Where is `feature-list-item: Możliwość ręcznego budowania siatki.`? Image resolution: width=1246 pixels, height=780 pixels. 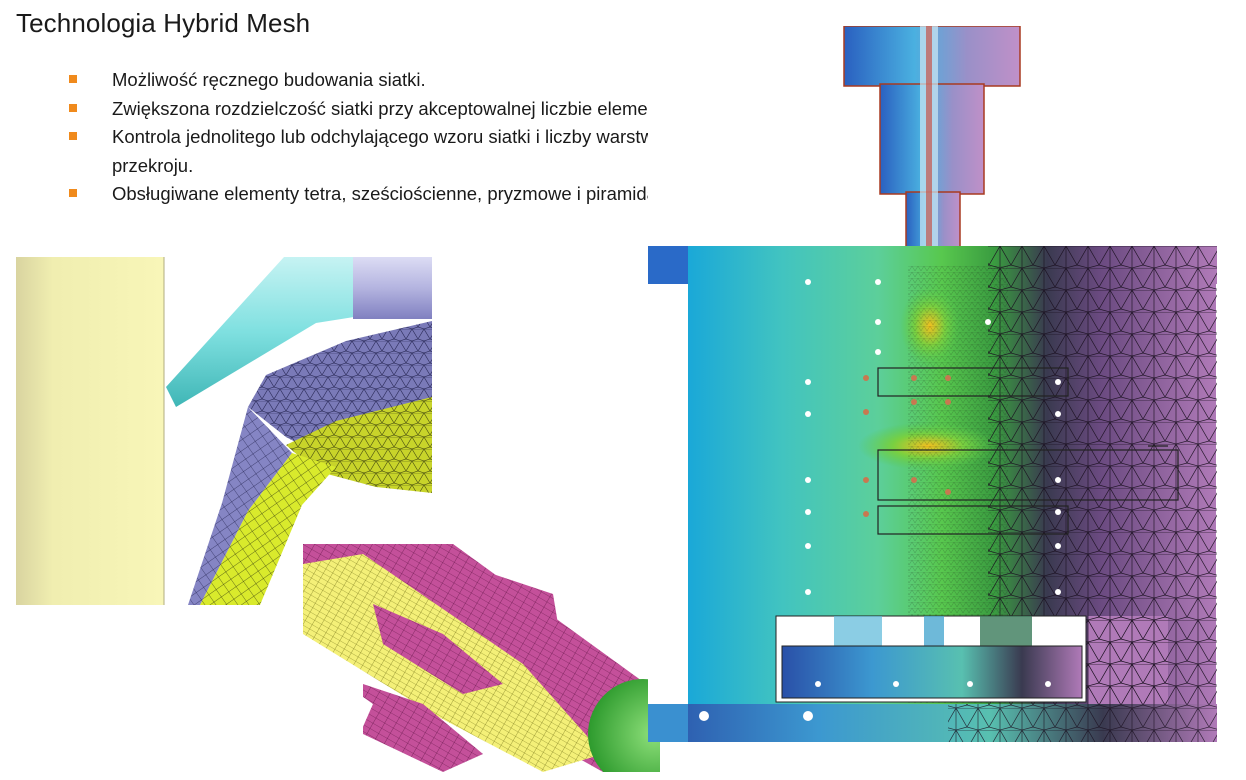
feature-list-item: Możliwość ręcznego budowania siatki. is located at coordinates (446, 80).